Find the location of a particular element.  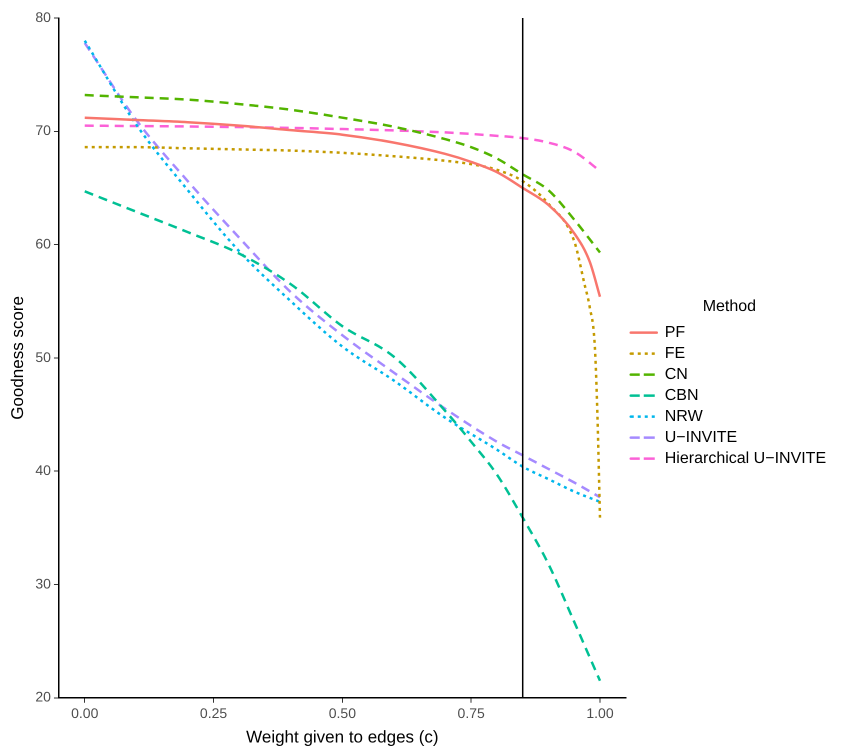

y-tick-label: 70 is located at coordinates (43, 130).